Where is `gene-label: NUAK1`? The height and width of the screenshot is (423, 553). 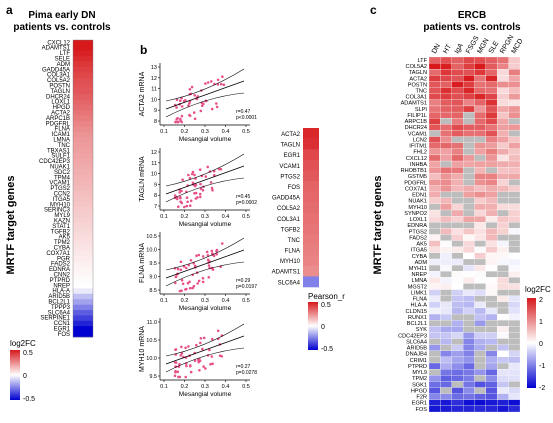
gene-label: NUAK1 is located at coordinates (60, 168).